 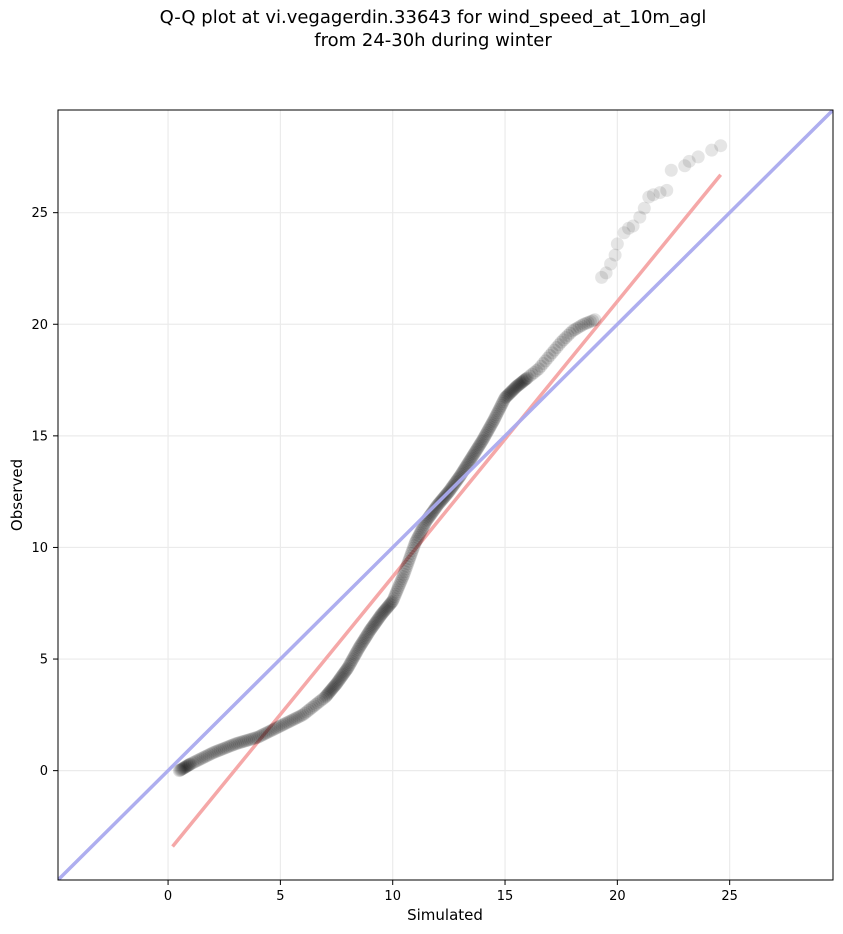 What do you see at coordinates (617, 896) in the screenshot?
I see `x-tick-label: 20` at bounding box center [617, 896].